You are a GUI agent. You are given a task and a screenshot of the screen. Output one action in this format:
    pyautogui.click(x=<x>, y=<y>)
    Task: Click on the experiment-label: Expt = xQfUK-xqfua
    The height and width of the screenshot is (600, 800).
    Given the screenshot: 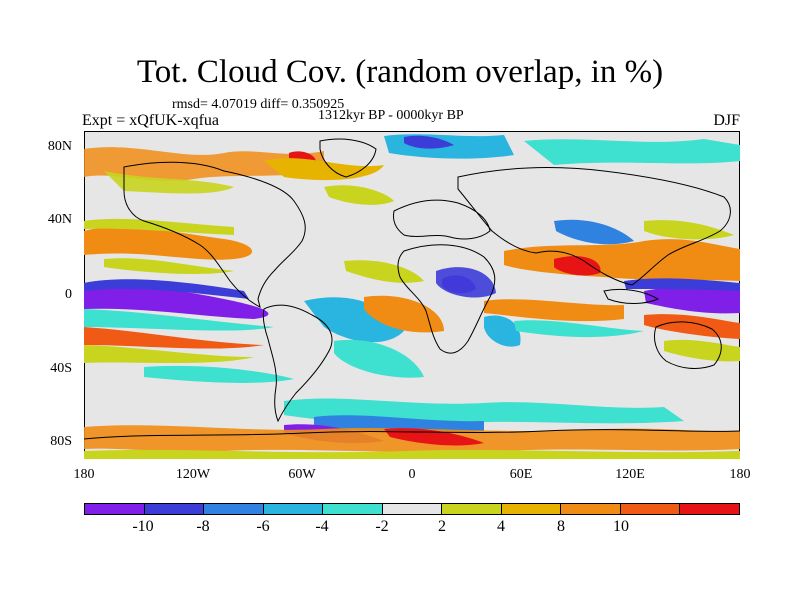 What is the action you would take?
    pyautogui.click(x=150, y=120)
    